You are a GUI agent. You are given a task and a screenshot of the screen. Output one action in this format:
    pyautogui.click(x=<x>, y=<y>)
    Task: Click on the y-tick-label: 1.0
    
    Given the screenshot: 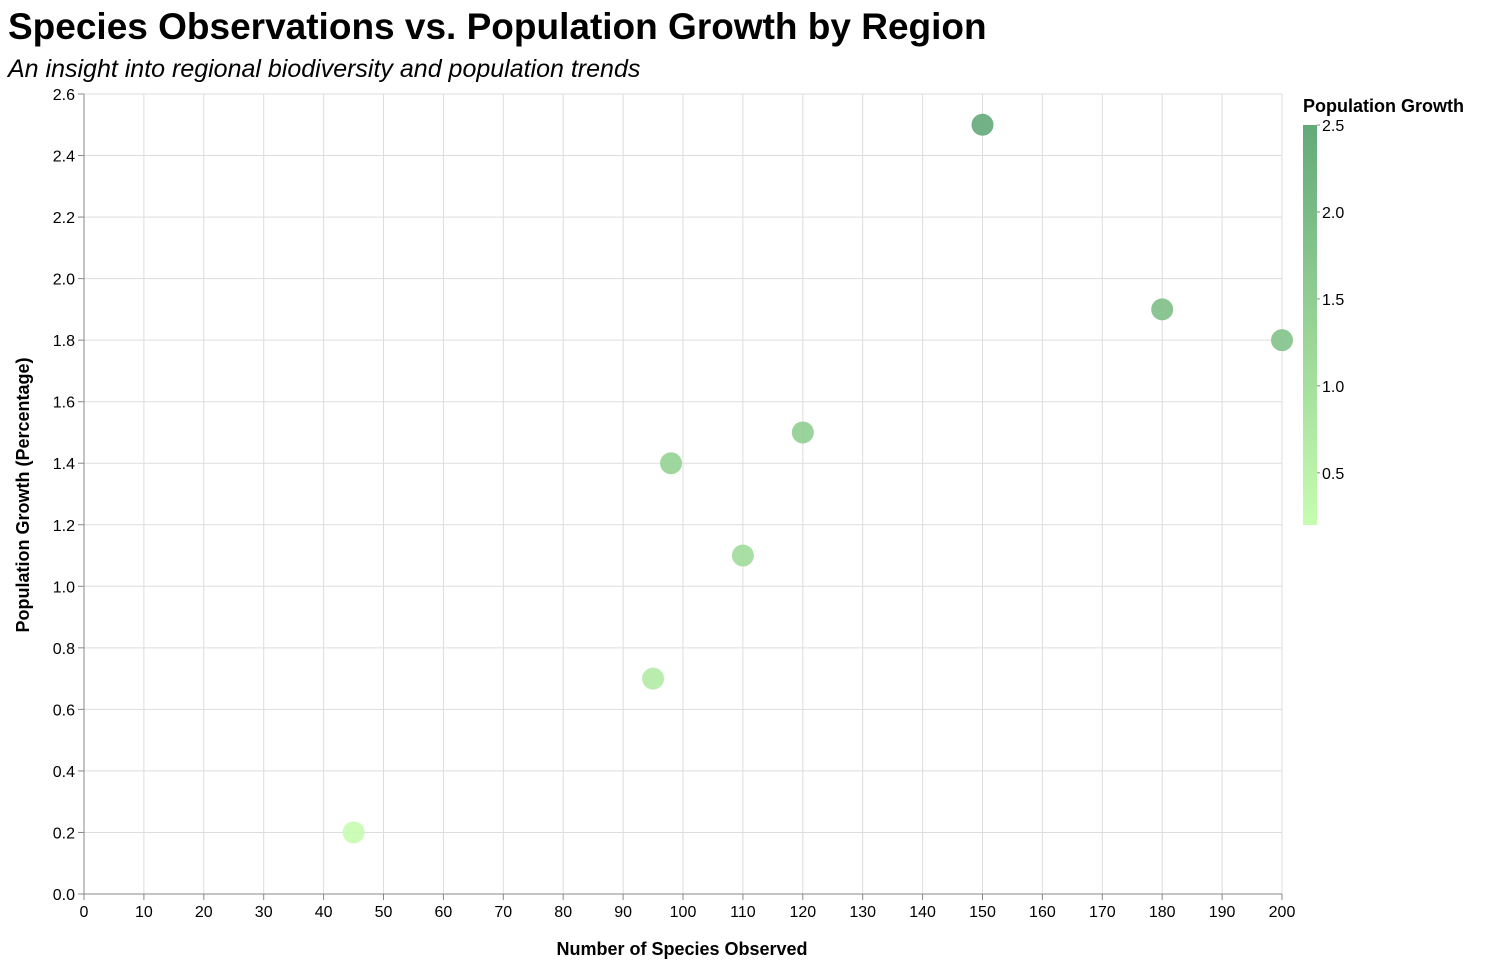 What is the action you would take?
    pyautogui.click(x=64, y=587)
    